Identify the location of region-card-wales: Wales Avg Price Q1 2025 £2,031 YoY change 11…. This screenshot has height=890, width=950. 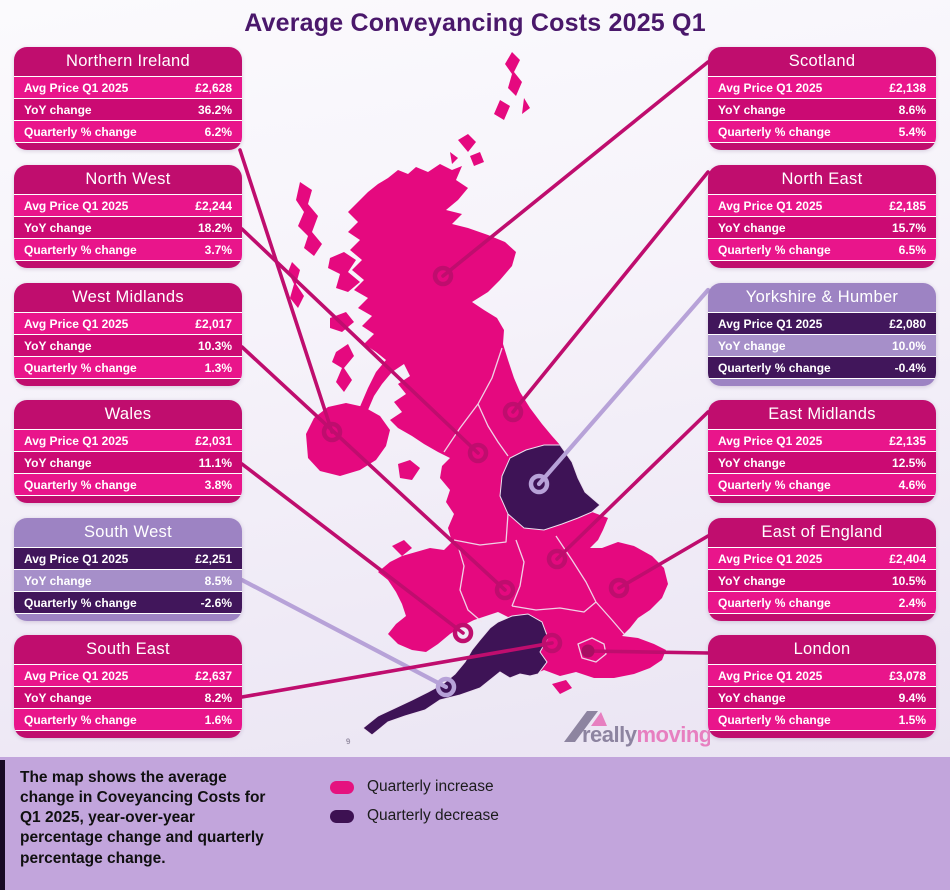
(128, 451).